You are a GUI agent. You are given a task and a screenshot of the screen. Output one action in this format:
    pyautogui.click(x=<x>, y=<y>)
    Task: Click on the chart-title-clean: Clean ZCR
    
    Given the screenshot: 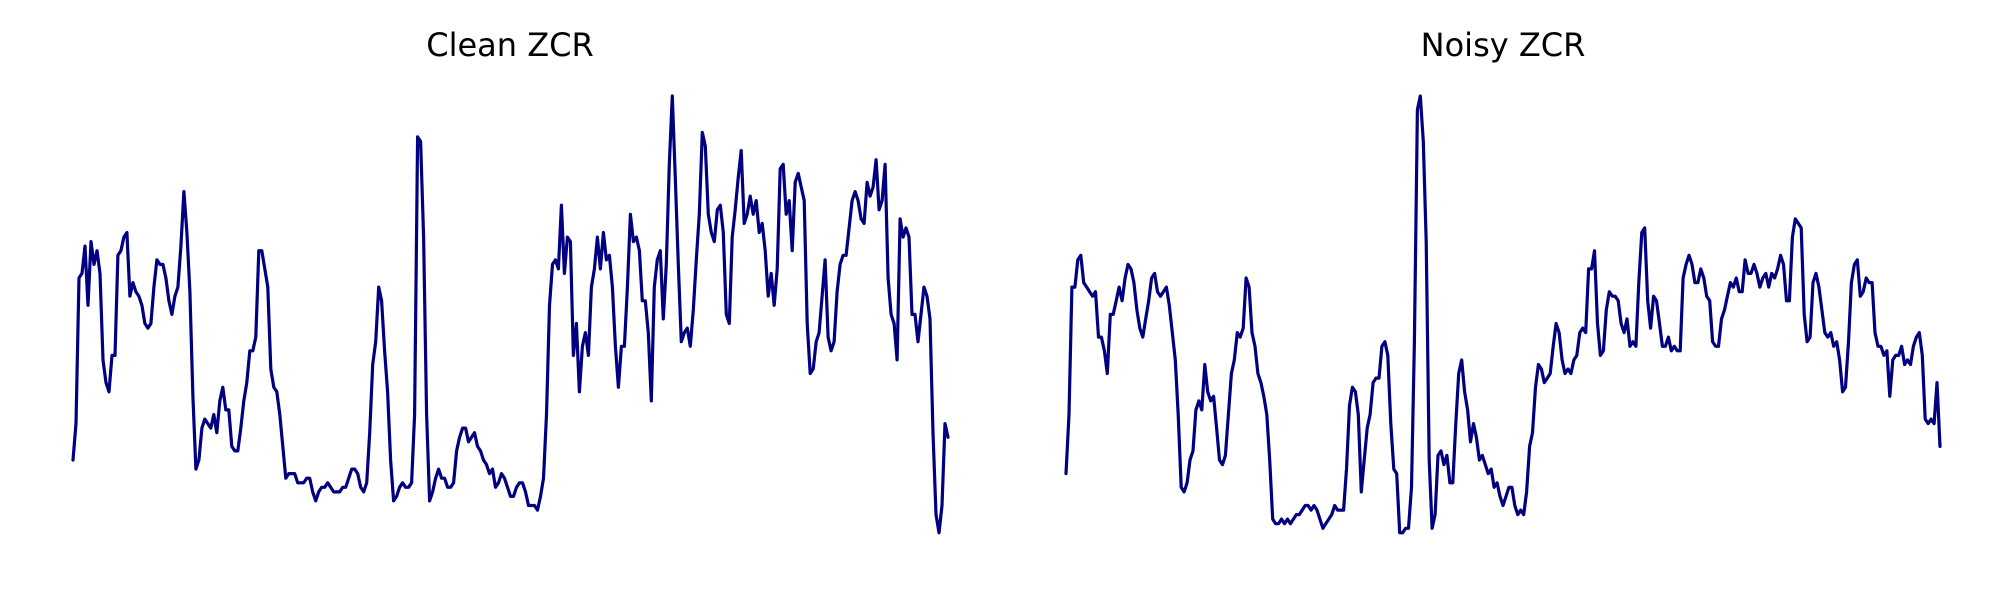 What is the action you would take?
    pyautogui.click(x=509, y=45)
    